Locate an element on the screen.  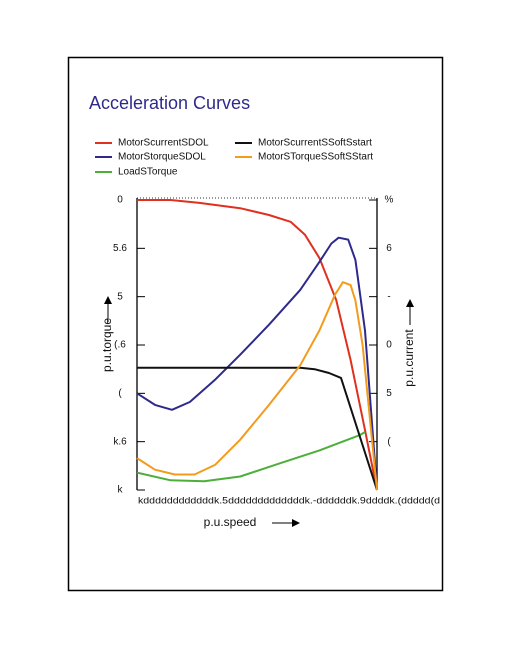
y2-tick-label: 5 is located at coordinates (389, 393).